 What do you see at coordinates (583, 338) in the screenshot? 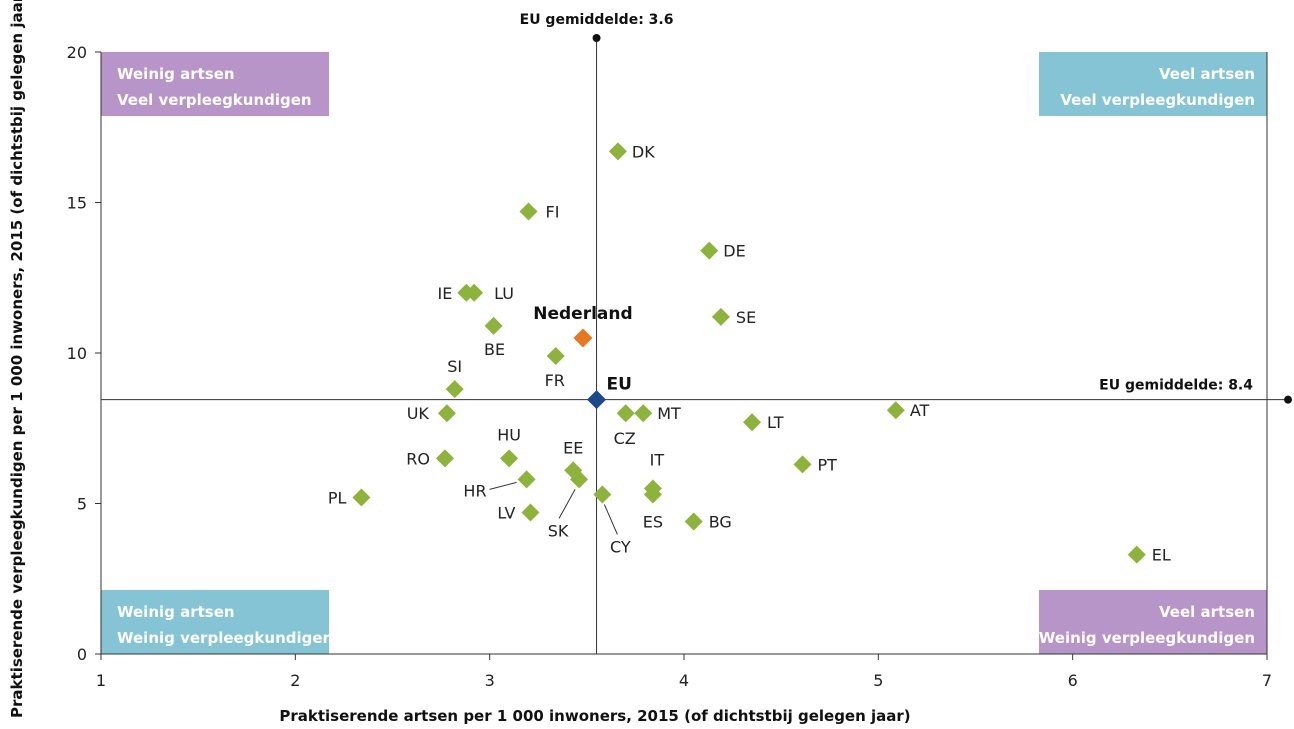
I see `point-nederland` at bounding box center [583, 338].